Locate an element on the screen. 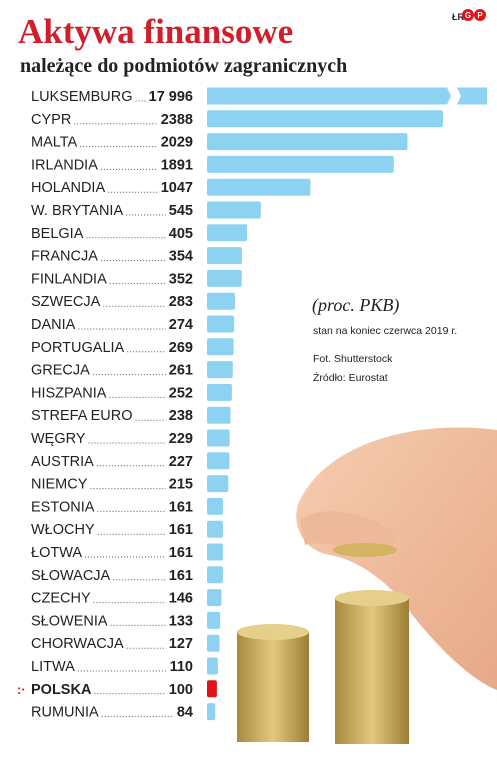 The height and width of the screenshot is (760, 497). value-label: 1047 is located at coordinates (177, 188).